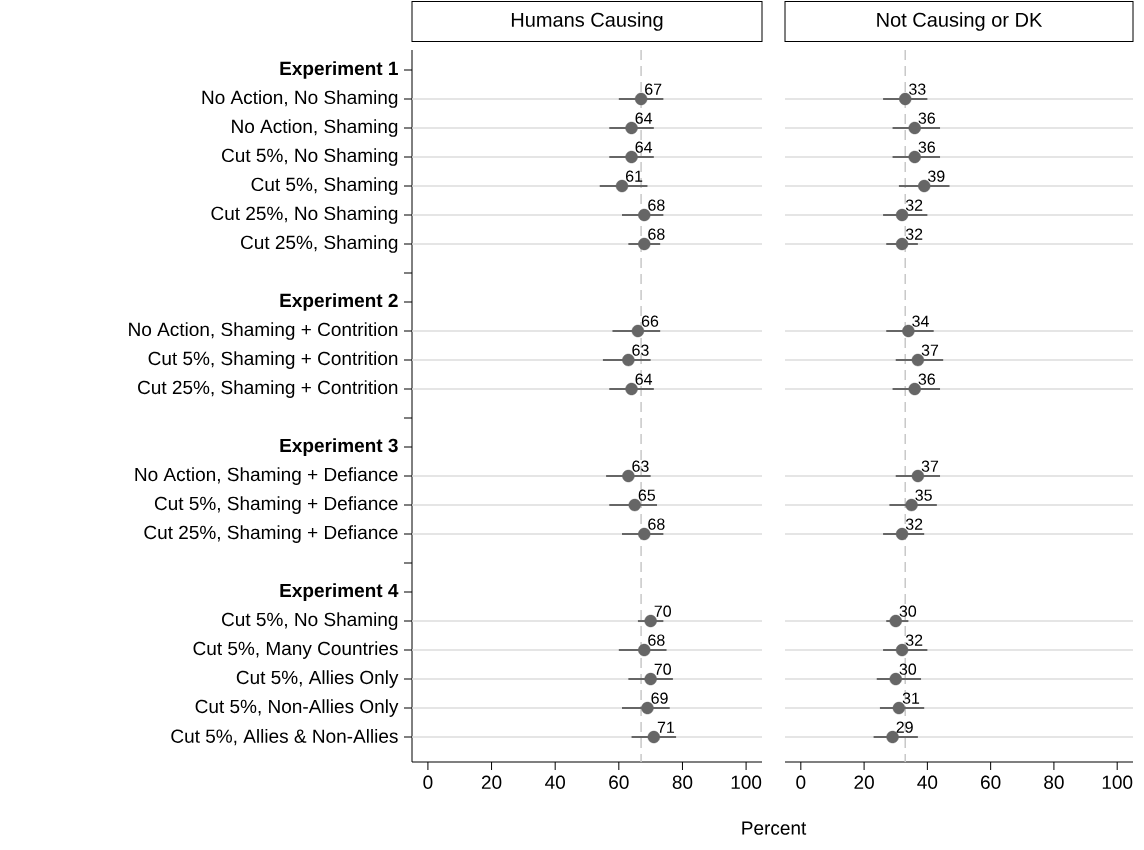 This screenshot has height=850, width=1144. What do you see at coordinates (266, 476) in the screenshot?
I see `y-tick-label: No Action, Shaming + Defiance` at bounding box center [266, 476].